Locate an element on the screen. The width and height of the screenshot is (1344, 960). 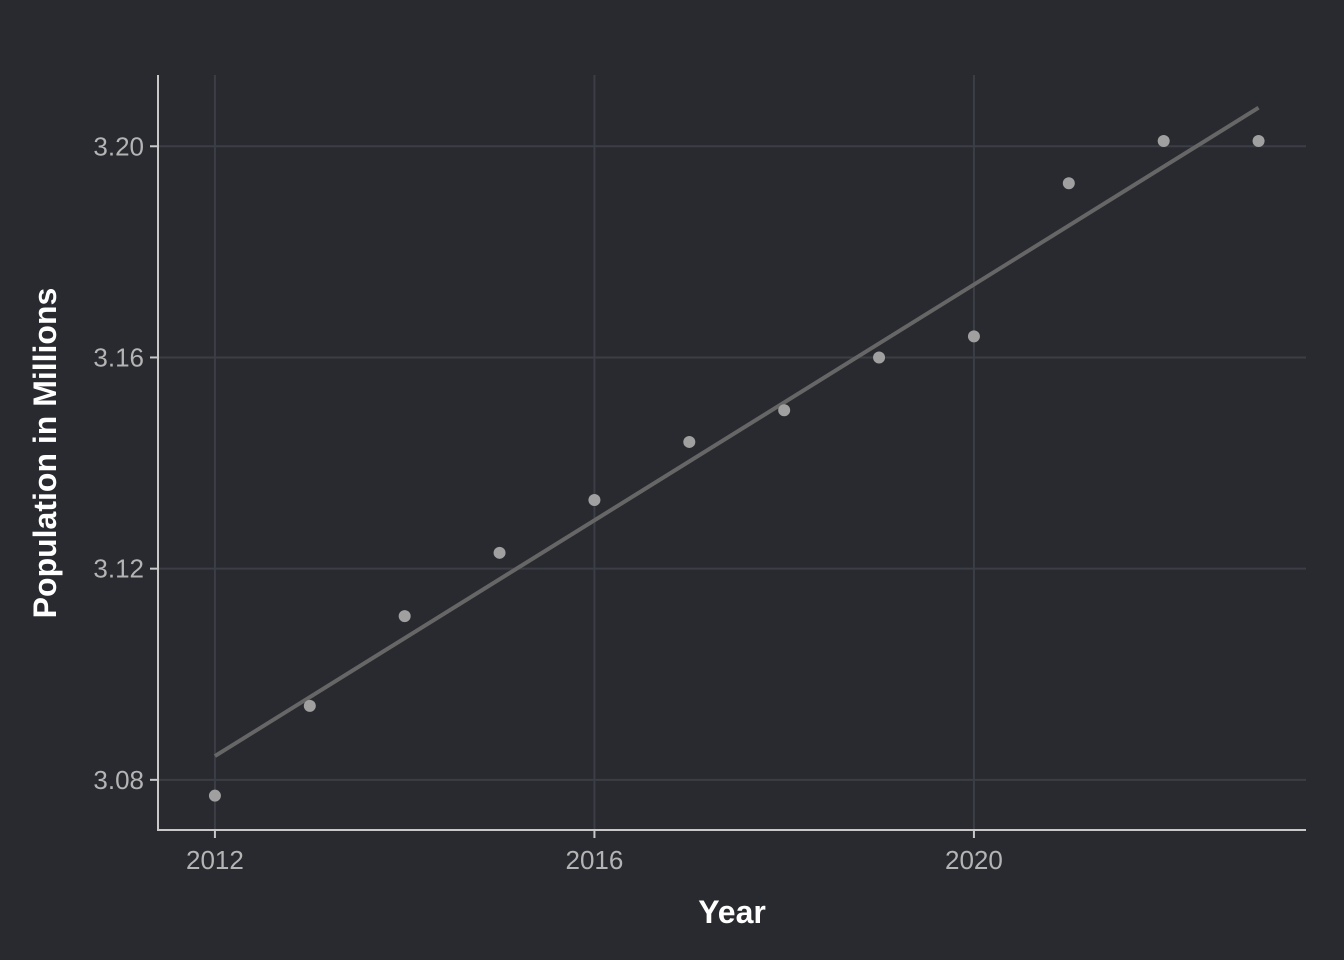
y-tick-label: 3.20 is located at coordinates (118, 146).